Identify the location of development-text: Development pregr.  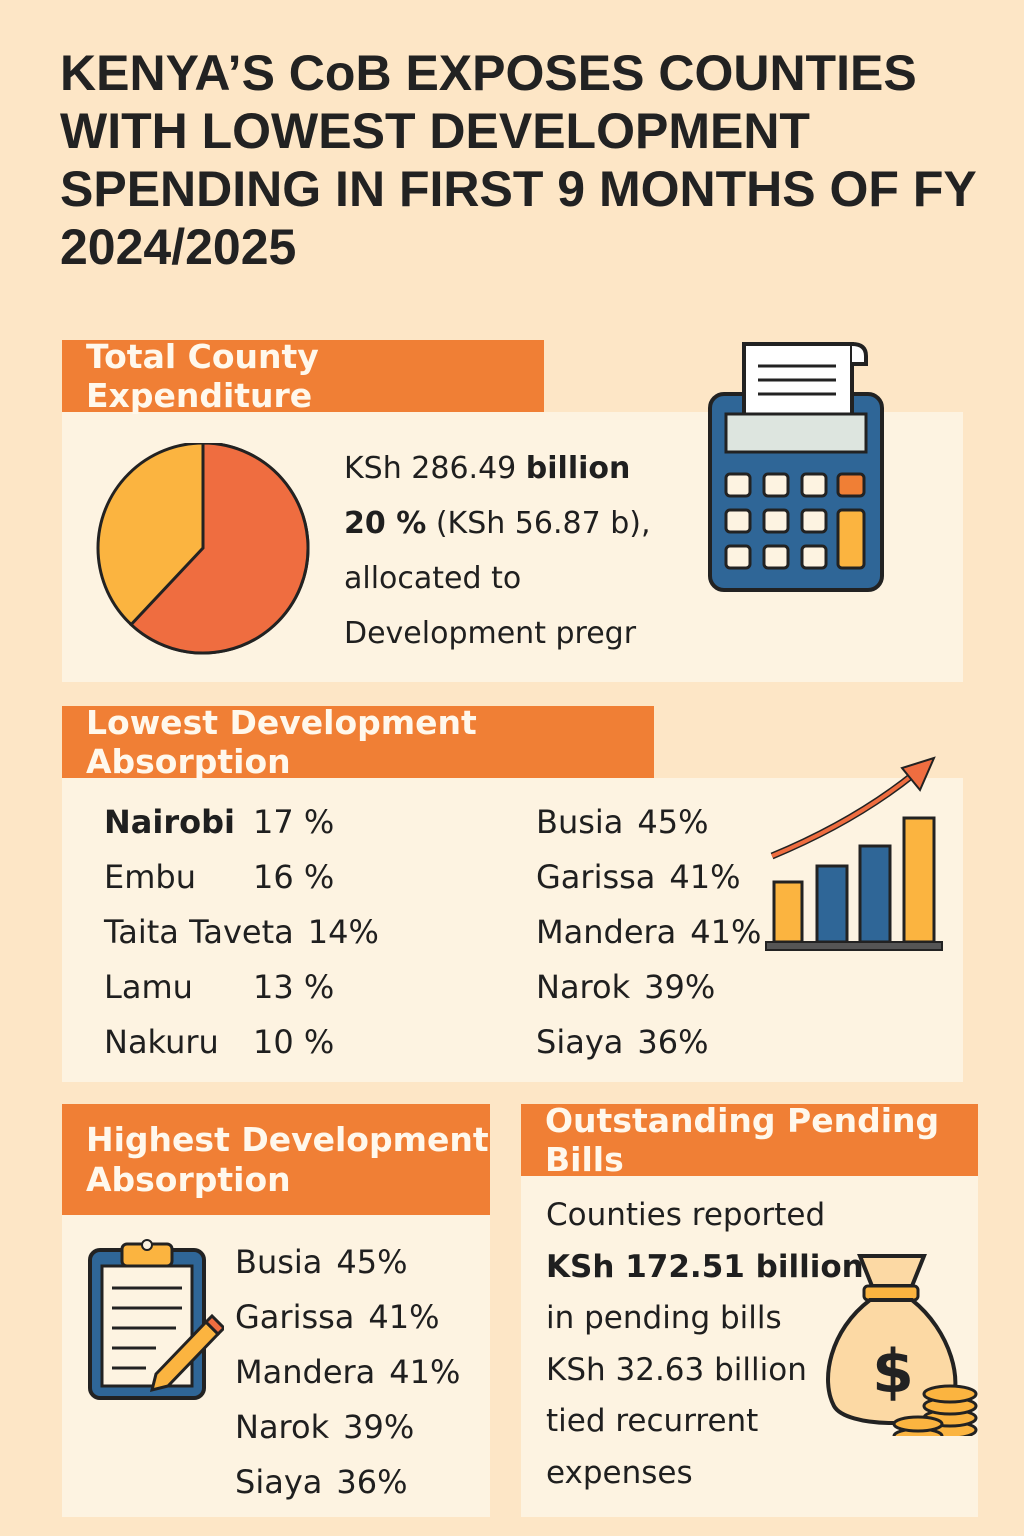
(490, 633).